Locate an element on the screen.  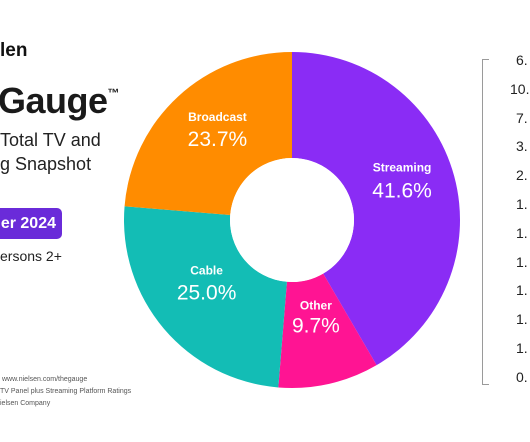
slice-label-cable: Cable is located at coordinates (206, 270).